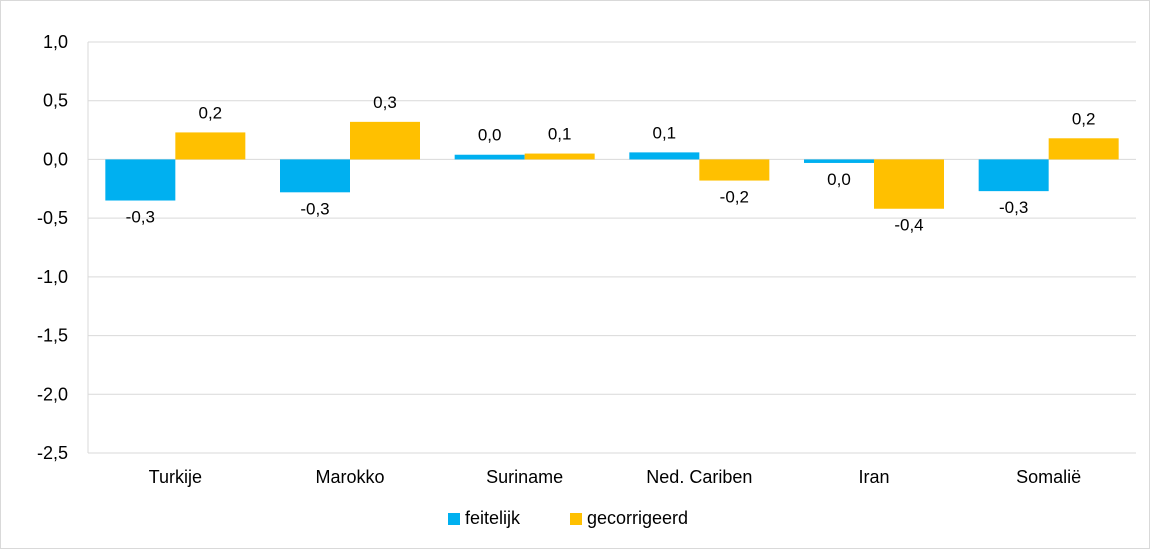 This screenshot has width=1152, height=551. Describe the element at coordinates (52, 247) in the screenshot. I see `y-axis-ticks: 1,0 0,5 0,0 -0,5 -1,0 -1,5 -2,0 -2,5` at that location.